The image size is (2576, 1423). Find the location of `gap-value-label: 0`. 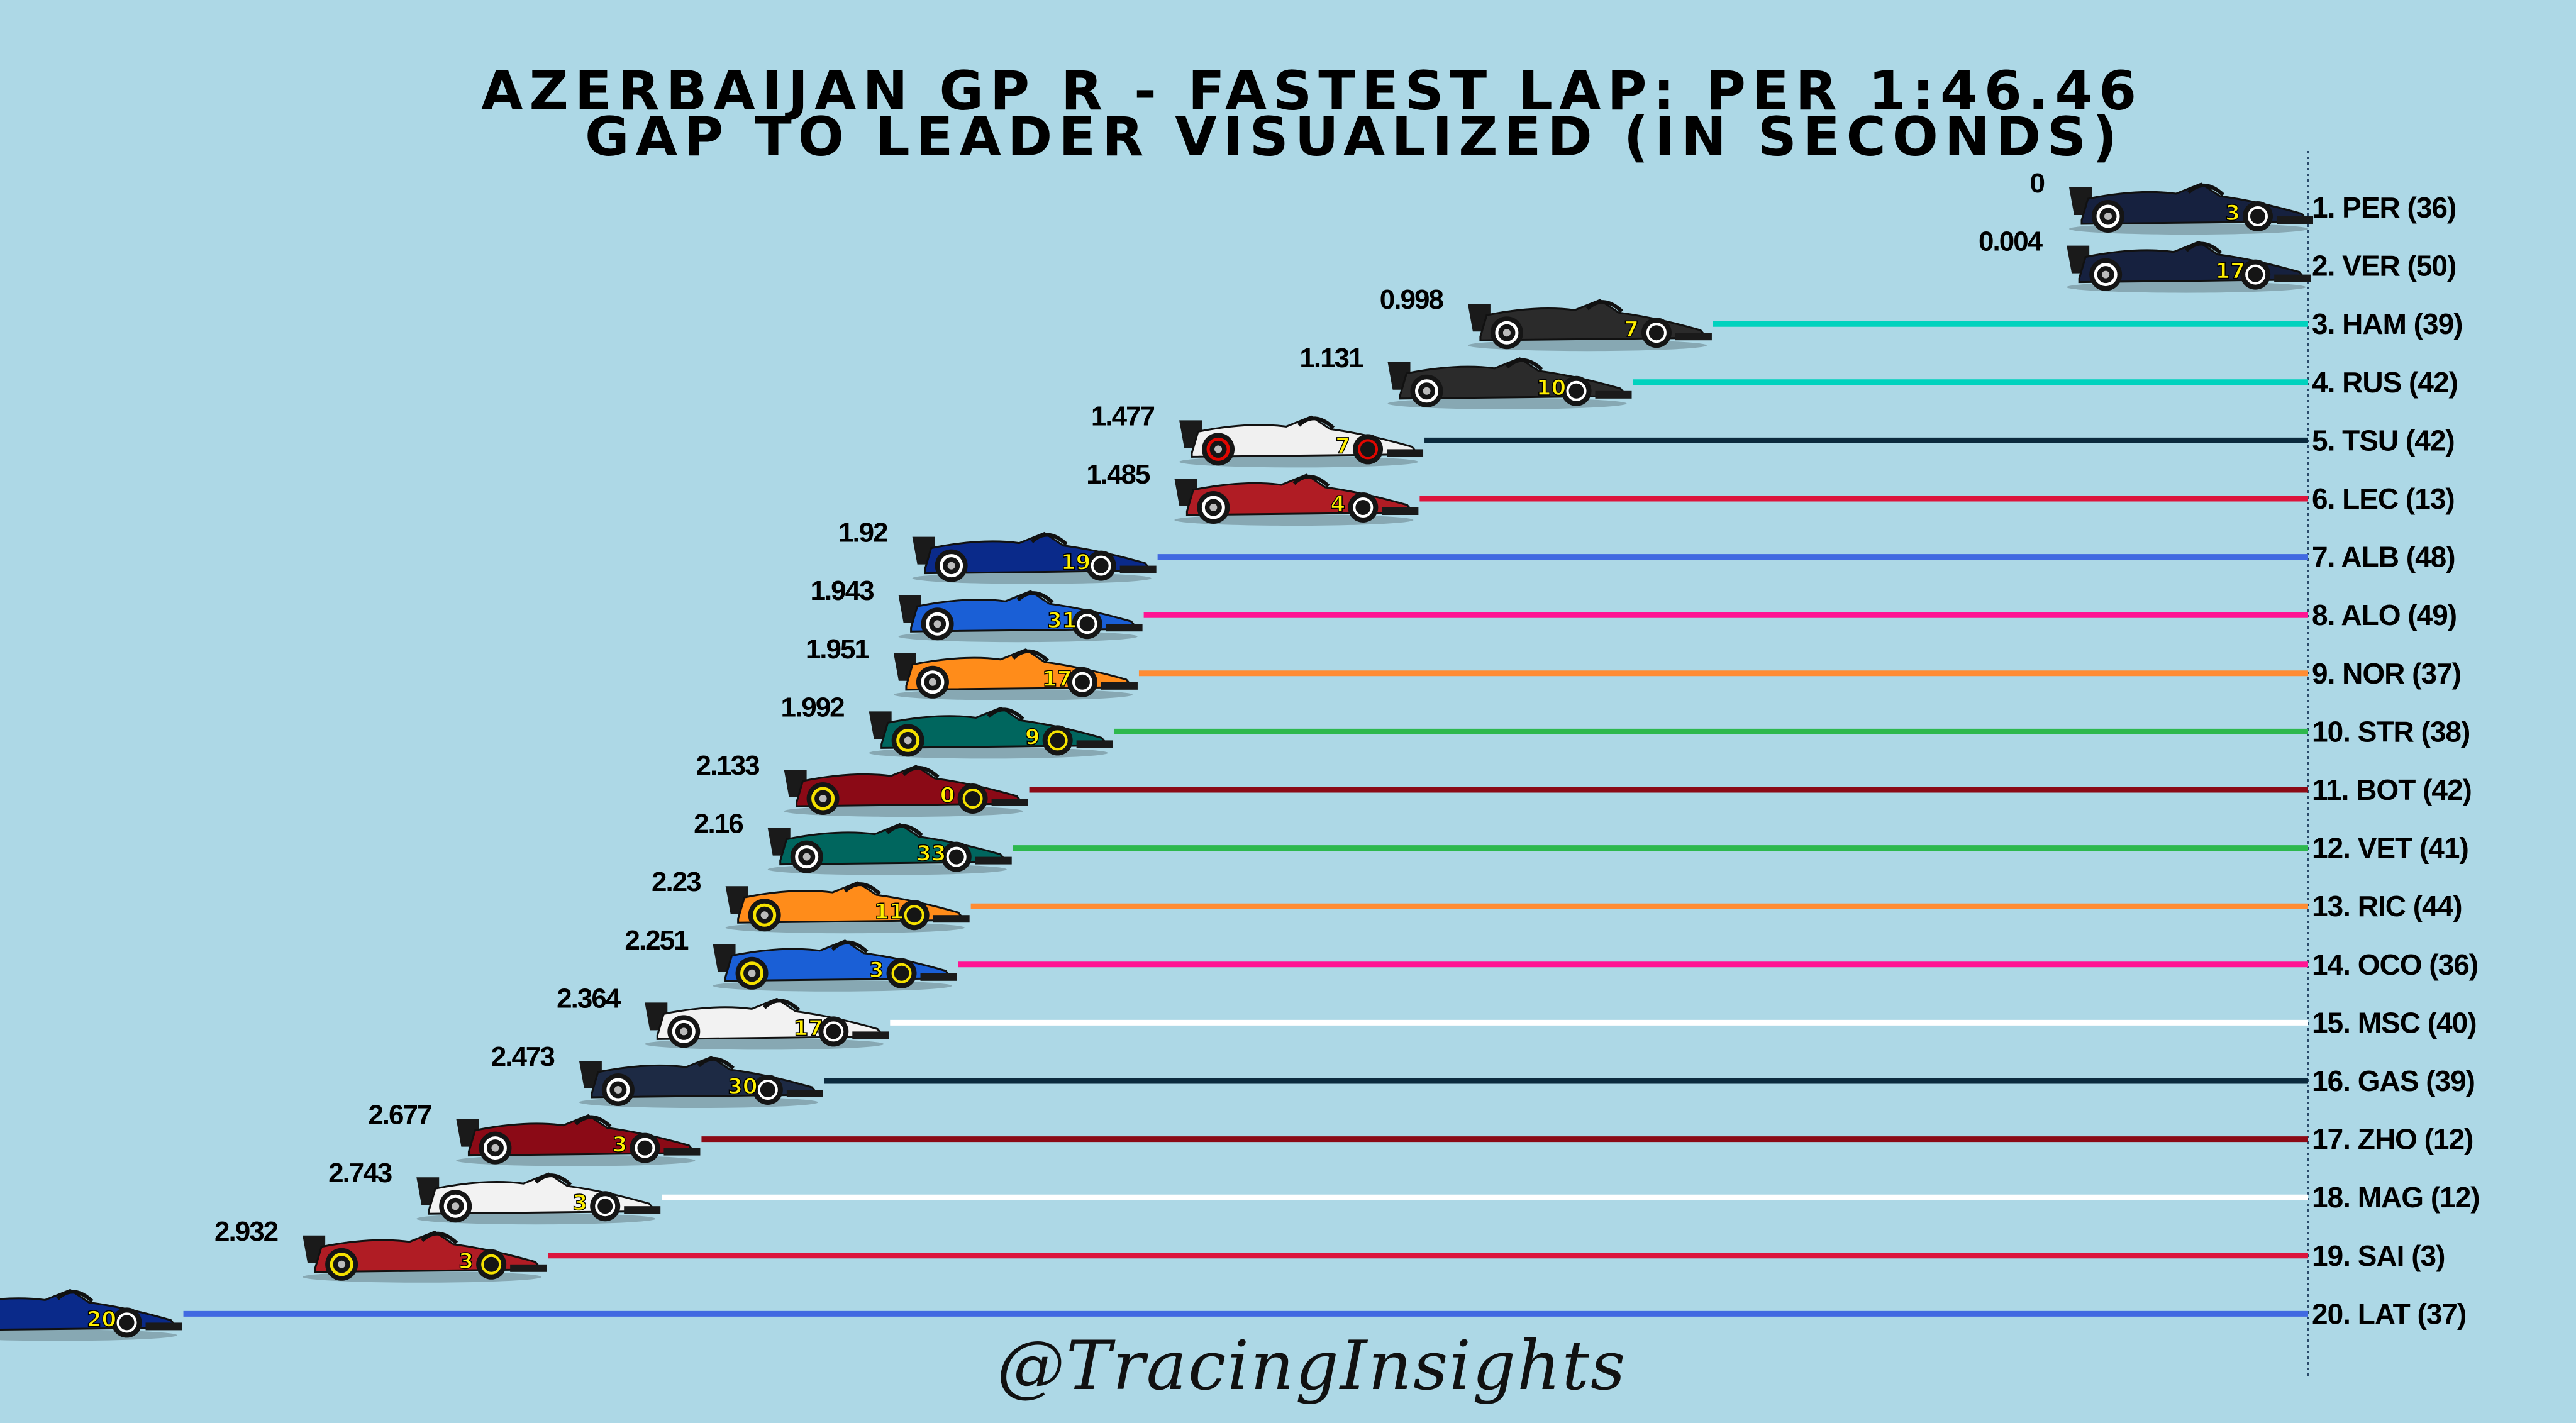

gap-value-label: 0 is located at coordinates (2037, 183).